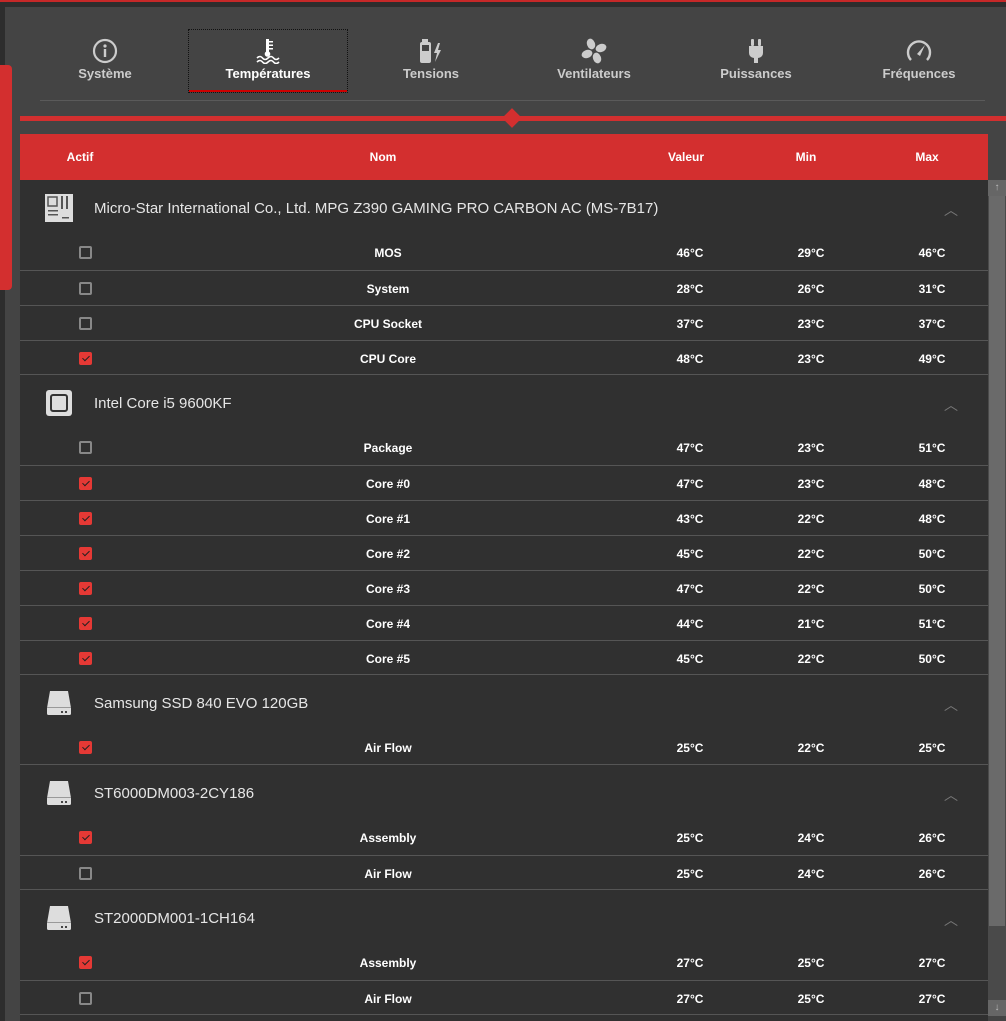  What do you see at coordinates (383, 157) in the screenshot?
I see `column-header-name: Nom` at bounding box center [383, 157].